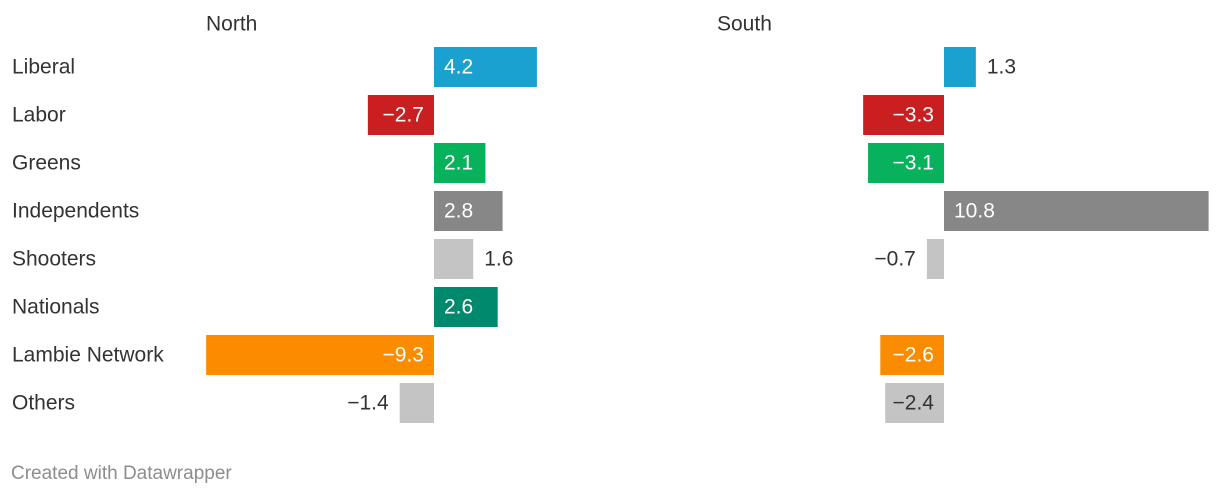 This screenshot has height=500, width=1220. What do you see at coordinates (744, 24) in the screenshot?
I see `panel-title: South` at bounding box center [744, 24].